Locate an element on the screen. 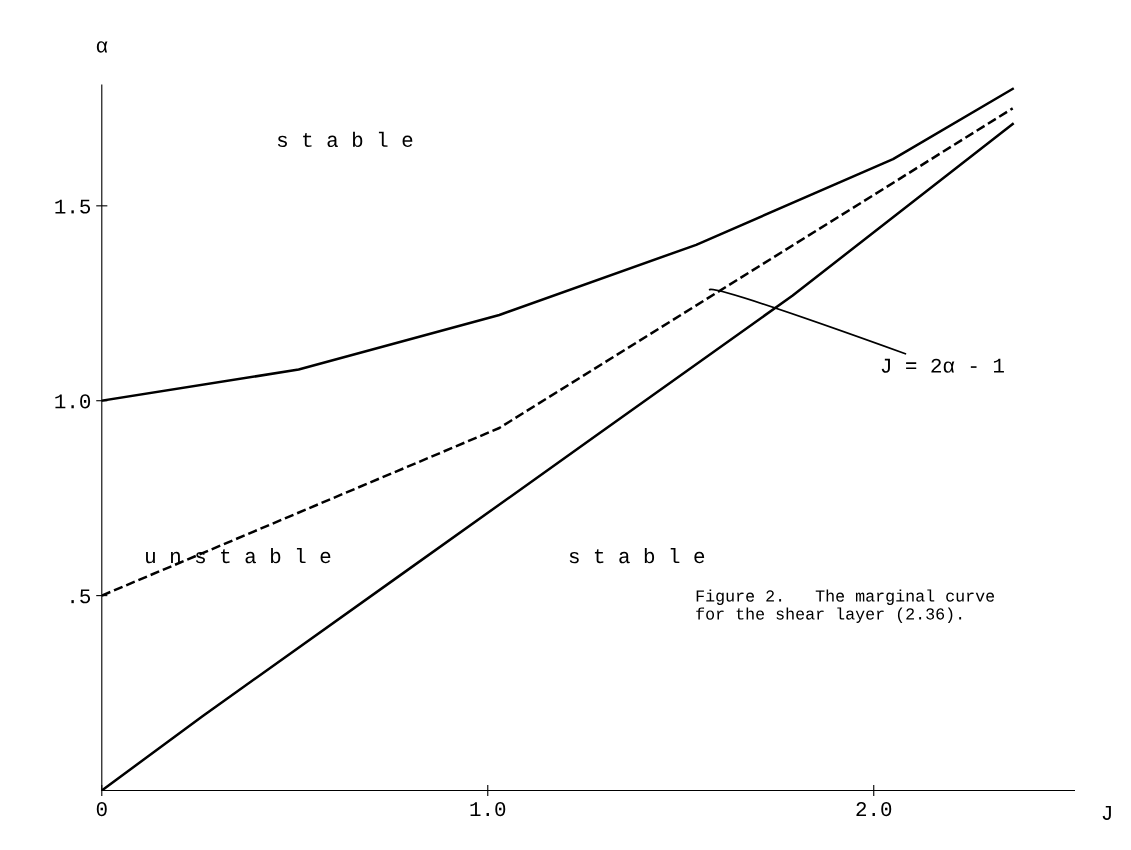 This screenshot has height=850, width=1131. annotation: Figure 2. The marginal curve for the shear layer (2.36). is located at coordinates (845, 606).